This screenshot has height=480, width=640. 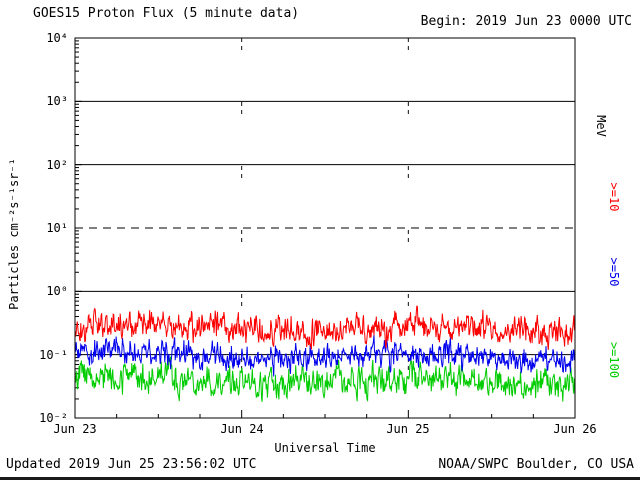 I want to click on begin-timestamp: Begin: 2019 Jun 23 0000 UTC, so click(x=526, y=21).